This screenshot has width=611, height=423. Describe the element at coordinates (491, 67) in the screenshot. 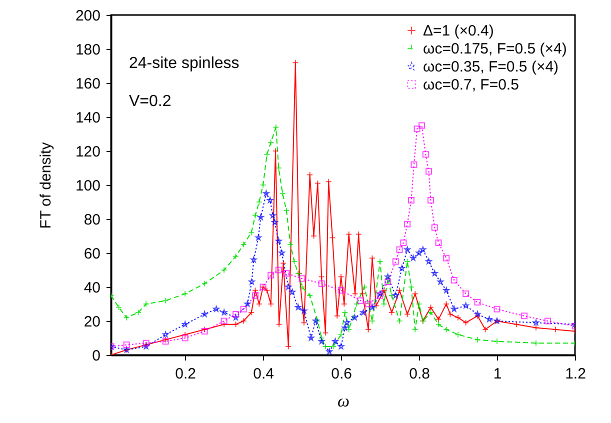

I see `legend-label: ωc=0.35, F=0.5 (×4)` at that location.